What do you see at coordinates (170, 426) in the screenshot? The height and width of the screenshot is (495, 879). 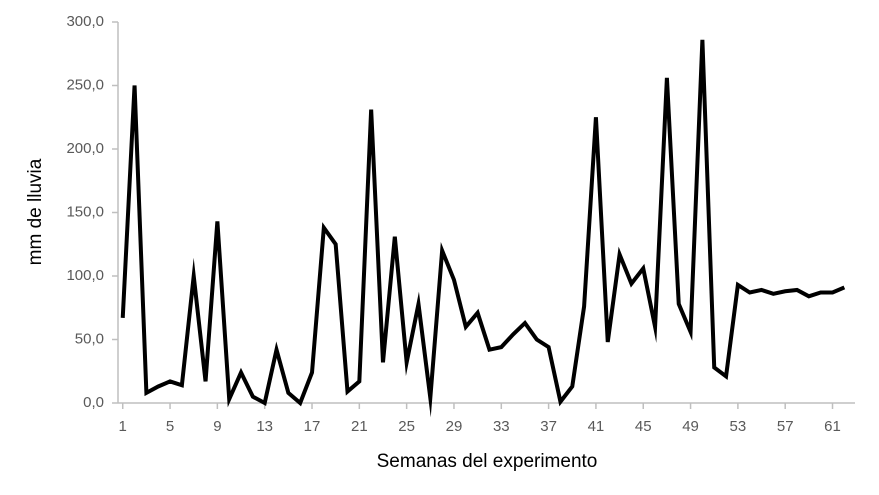 I see `x-tick-label: 5` at bounding box center [170, 426].